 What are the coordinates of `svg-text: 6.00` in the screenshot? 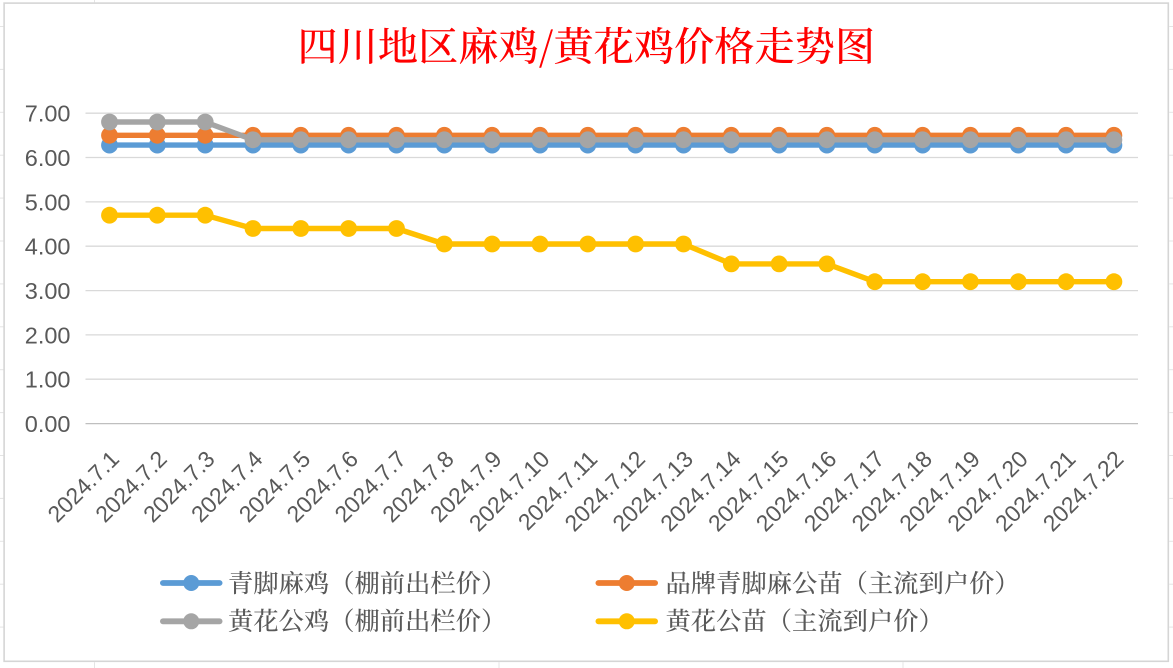 It's located at (48, 158).